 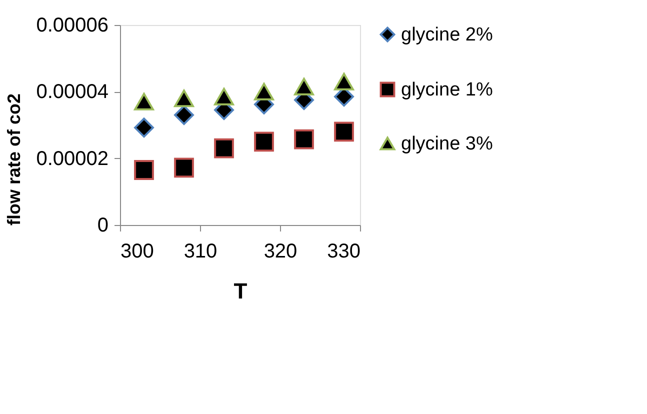 What do you see at coordinates (137, 251) in the screenshot?
I see `x-tick-label: 300` at bounding box center [137, 251].